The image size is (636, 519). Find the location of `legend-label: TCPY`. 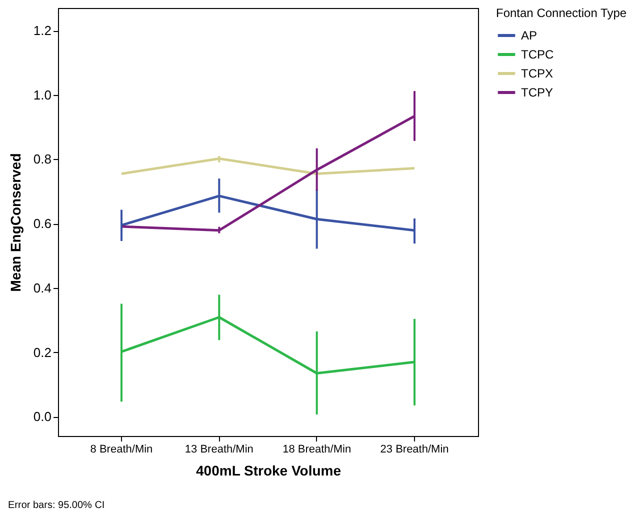

legend-label: TCPY is located at coordinates (537, 93).